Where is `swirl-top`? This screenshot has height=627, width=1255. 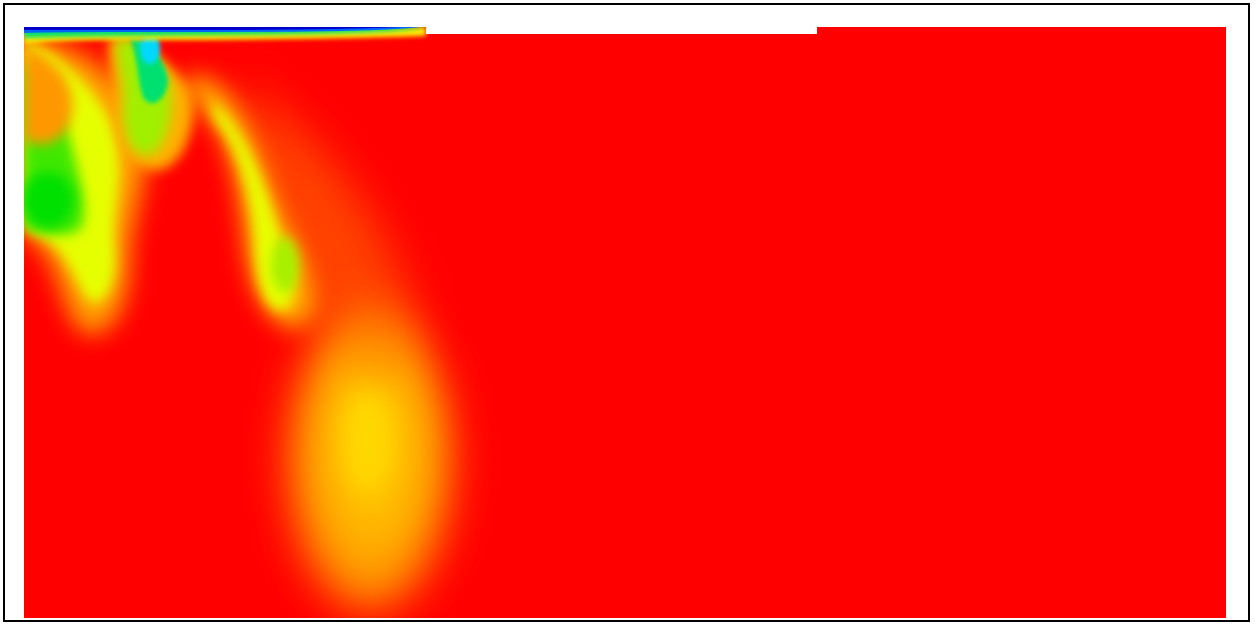 swirl-top is located at coordinates (151, 101).